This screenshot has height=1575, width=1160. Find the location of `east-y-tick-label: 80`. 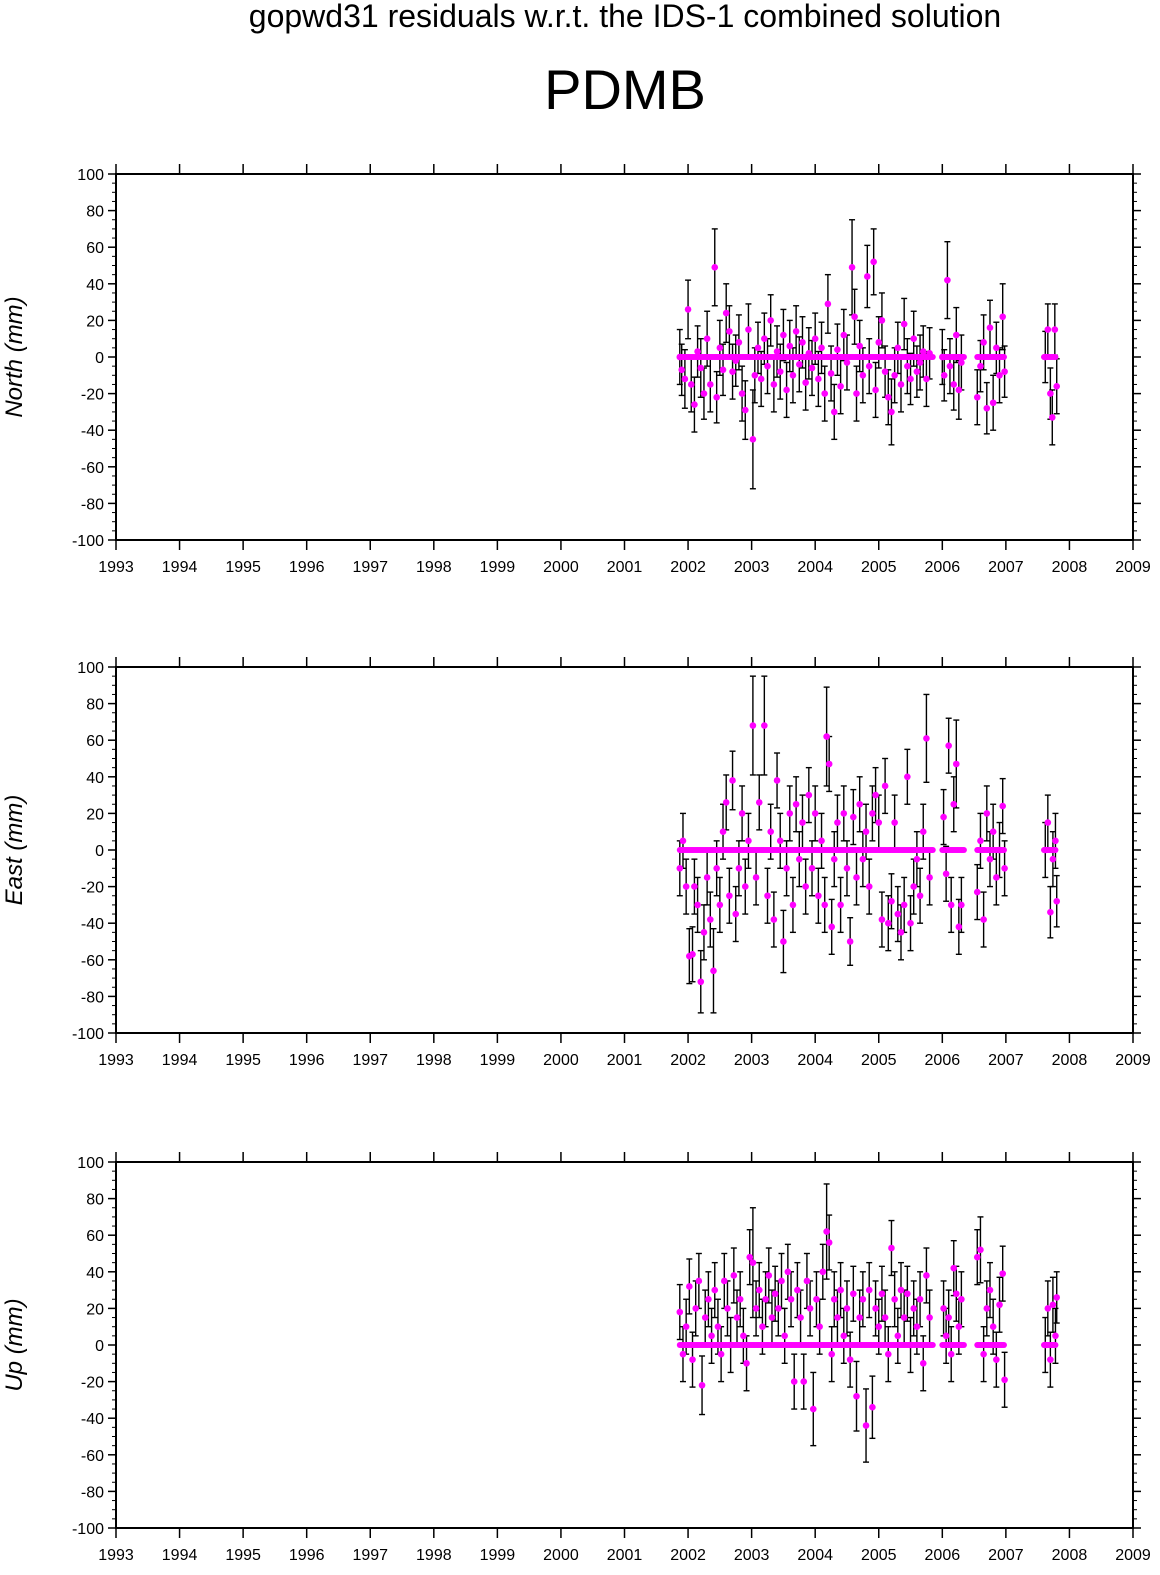

east-y-tick-label: 80 is located at coordinates (95, 705).